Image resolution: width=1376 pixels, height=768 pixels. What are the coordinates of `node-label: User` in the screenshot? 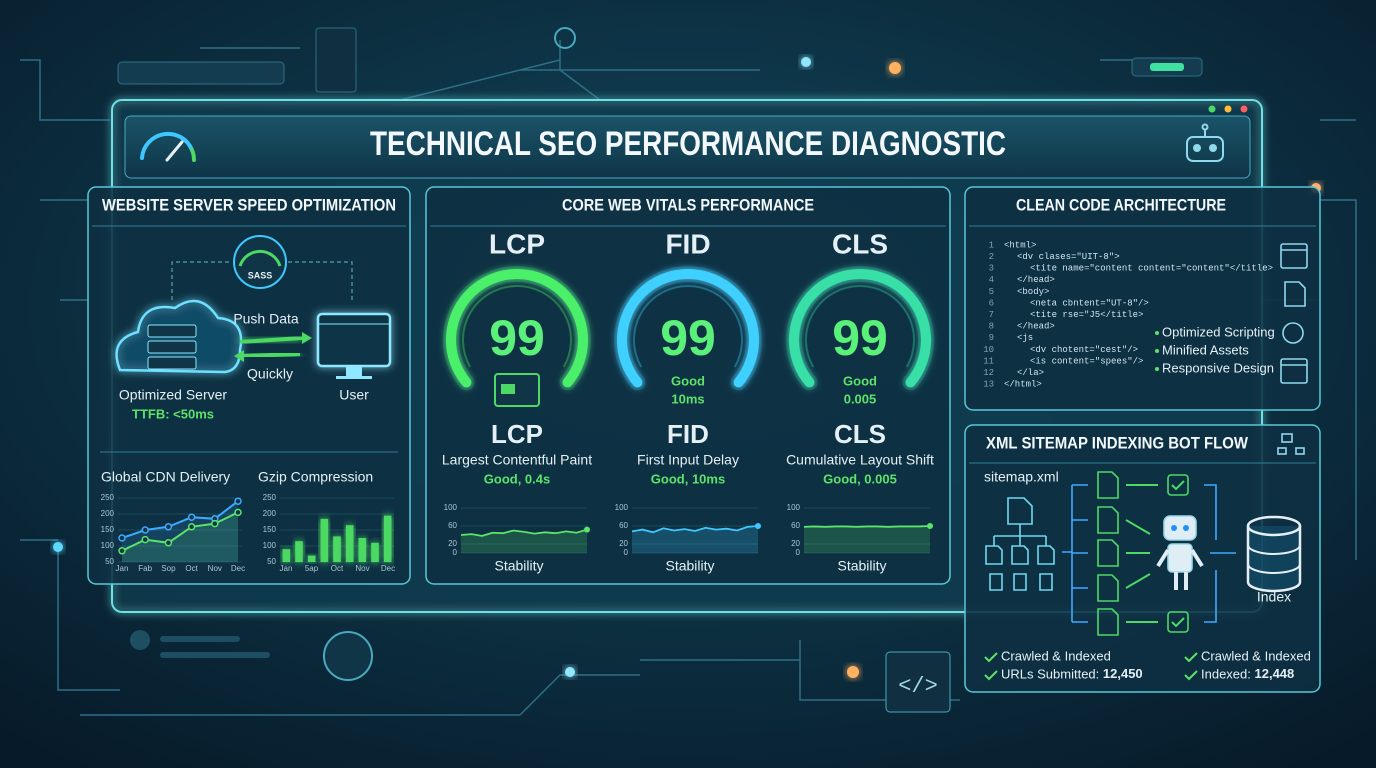 It's located at (354, 395).